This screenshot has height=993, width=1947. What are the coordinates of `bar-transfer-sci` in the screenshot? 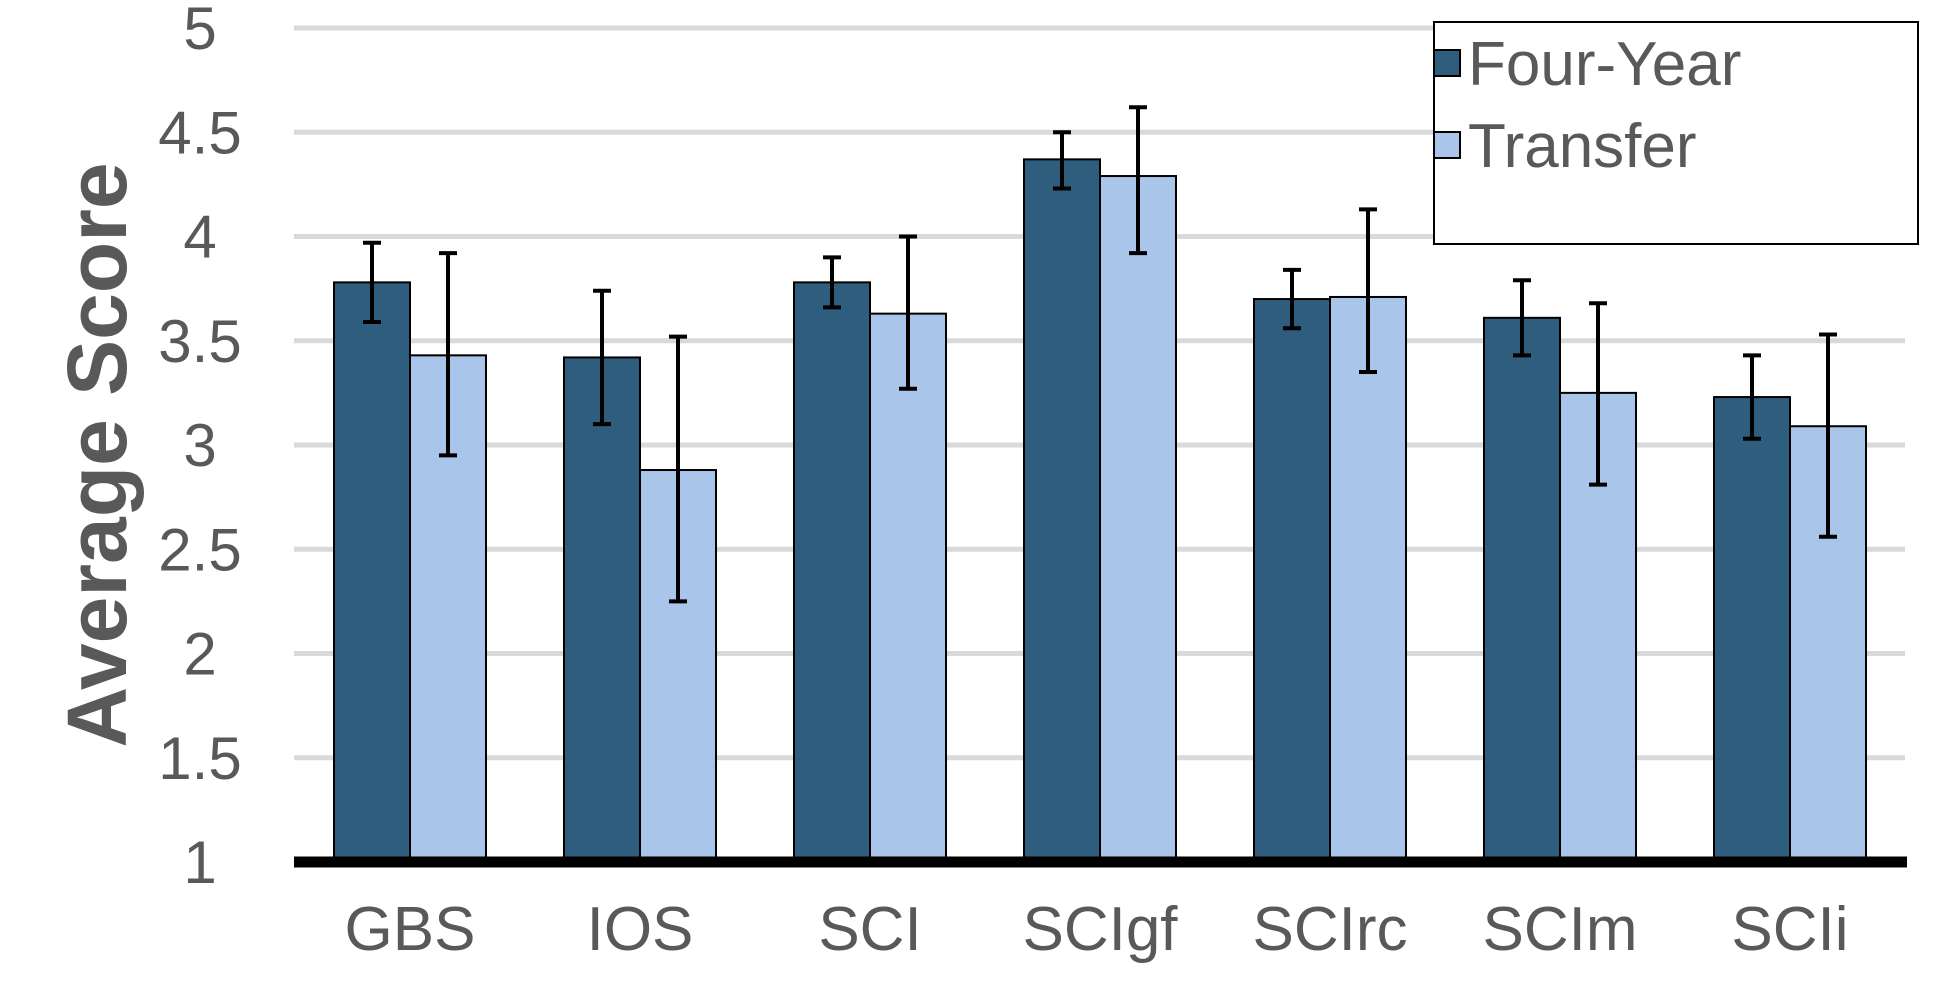 It's located at (908, 587).